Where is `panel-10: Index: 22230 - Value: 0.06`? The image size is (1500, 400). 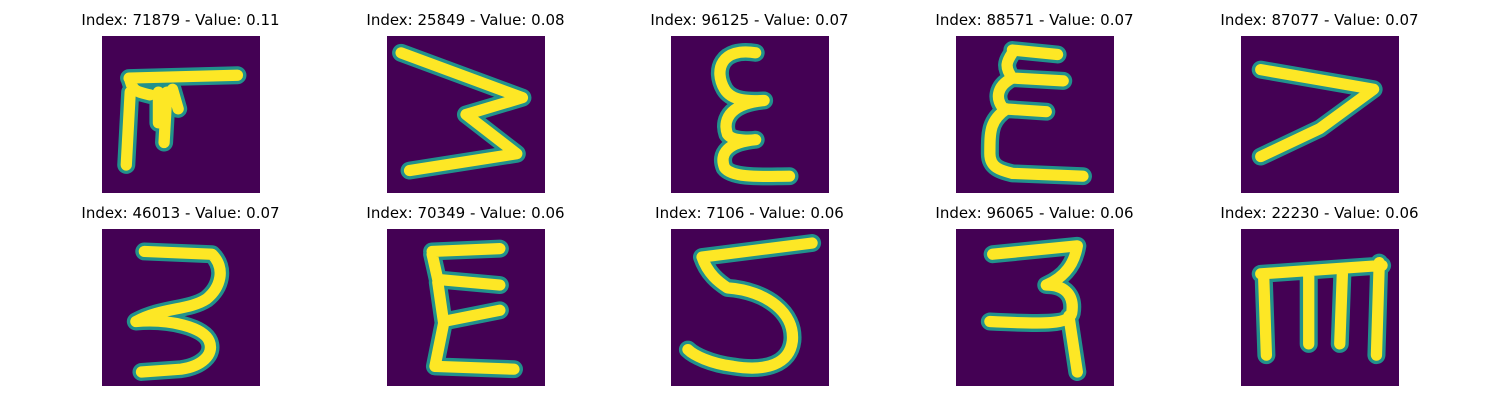
panel-10: Index: 22230 - Value: 0.06 is located at coordinates (1319, 298).